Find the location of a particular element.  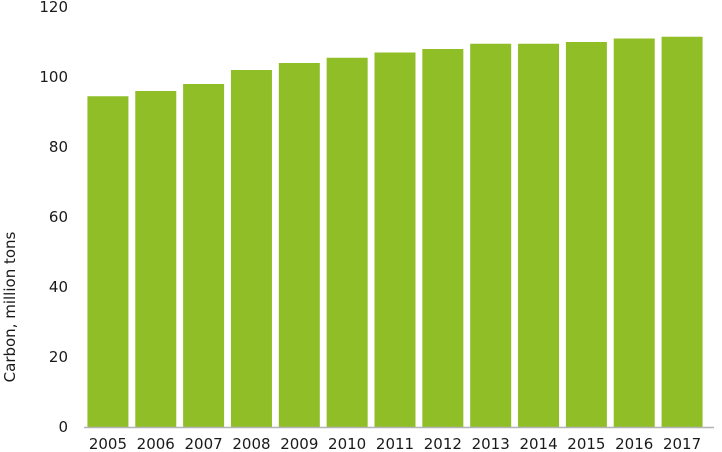

x-tick-label: 2006 is located at coordinates (156, 443).